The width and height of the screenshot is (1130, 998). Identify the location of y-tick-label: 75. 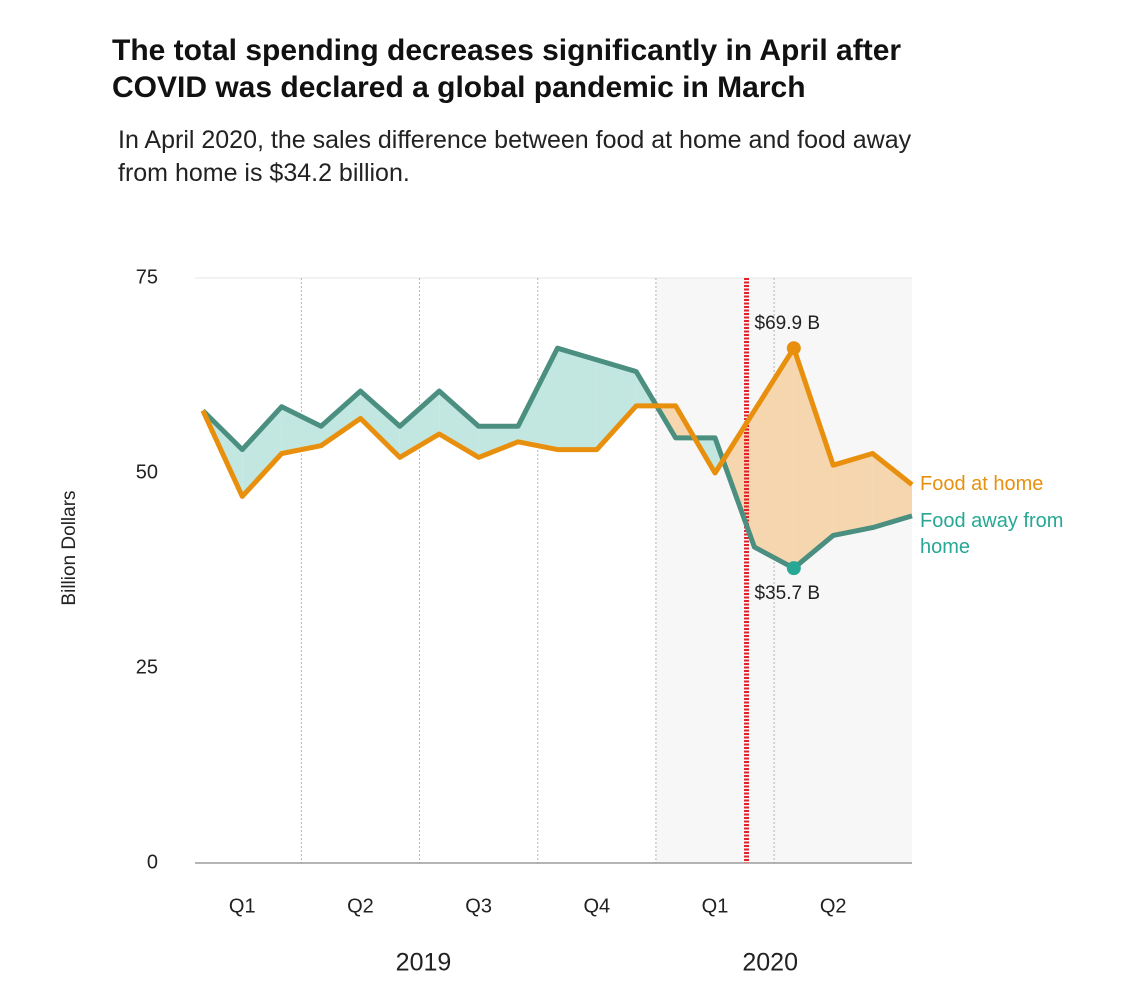
(147, 277).